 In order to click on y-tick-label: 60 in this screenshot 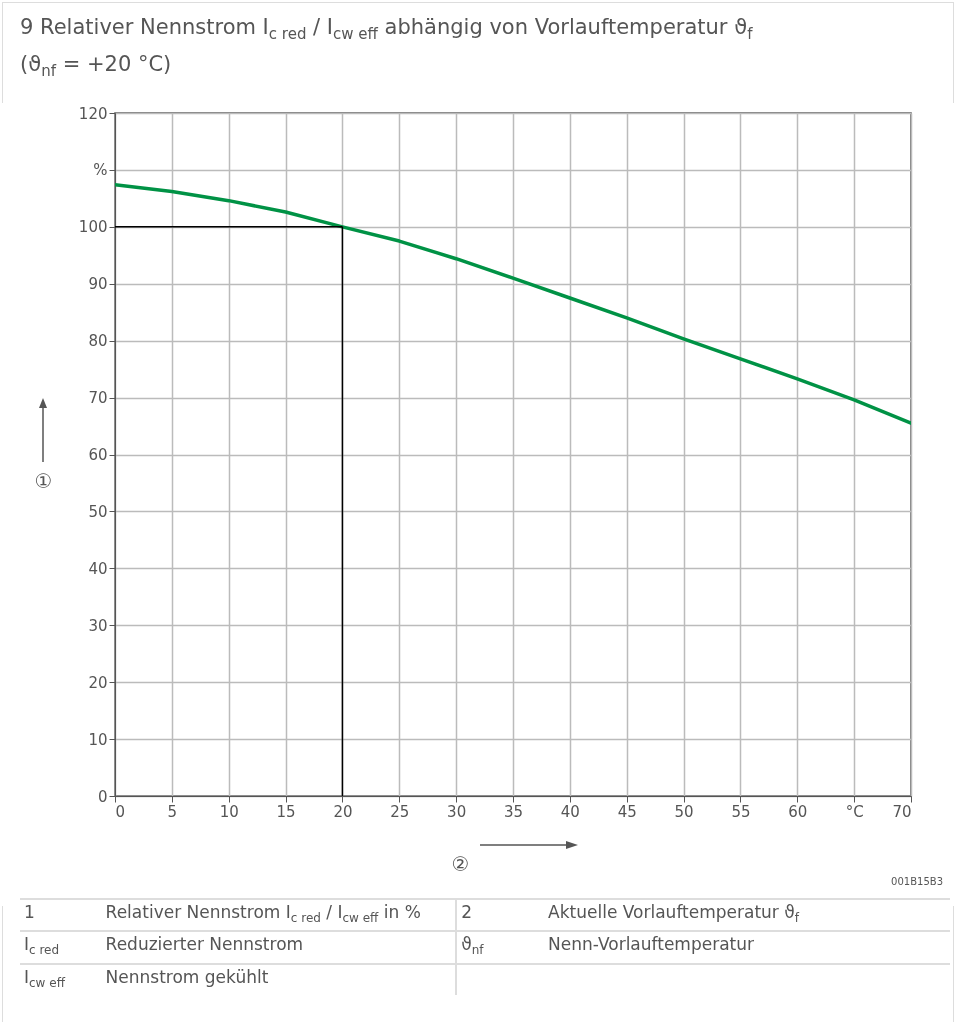, I will do `click(98, 455)`.